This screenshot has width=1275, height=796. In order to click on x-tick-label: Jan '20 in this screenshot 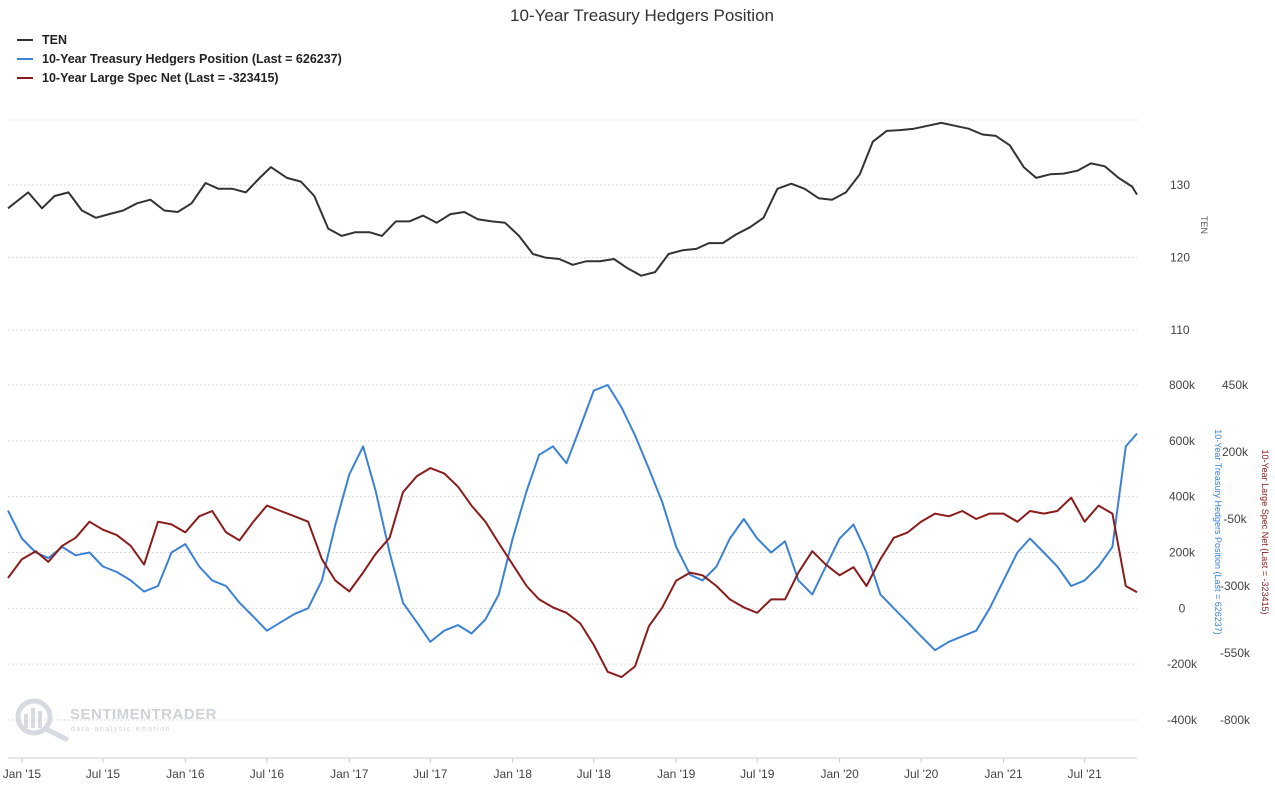, I will do `click(839, 774)`.